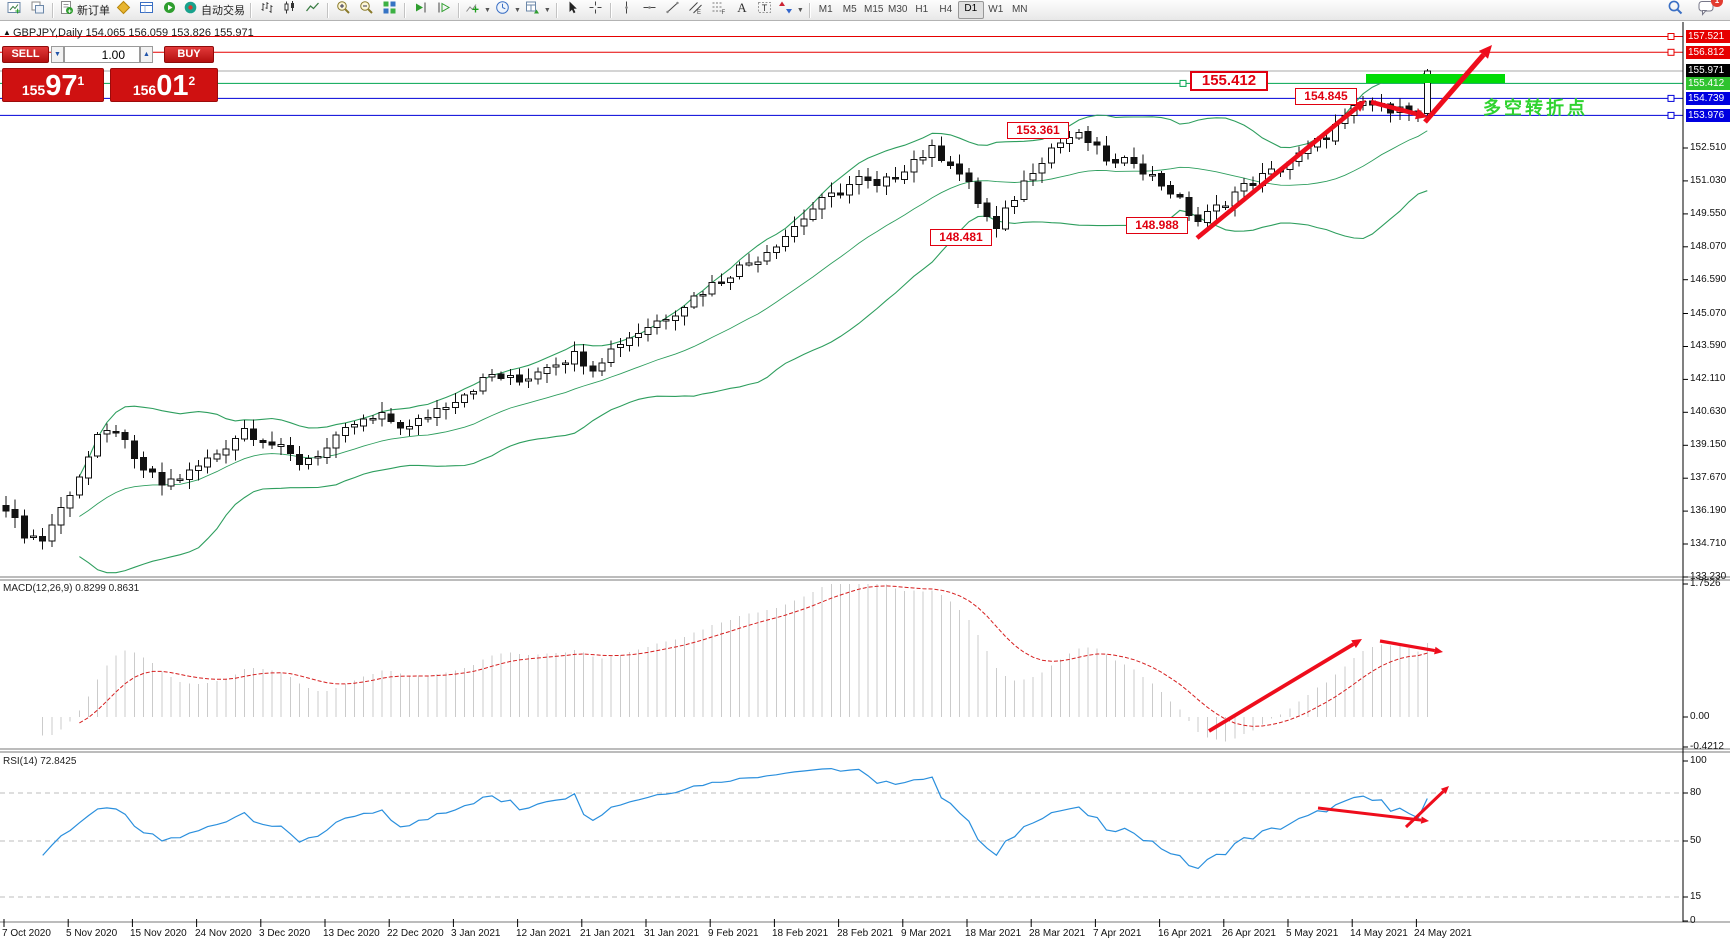 This screenshot has width=1730, height=944. Describe the element at coordinates (595, 10) in the screenshot. I see `crosshair-button` at that location.